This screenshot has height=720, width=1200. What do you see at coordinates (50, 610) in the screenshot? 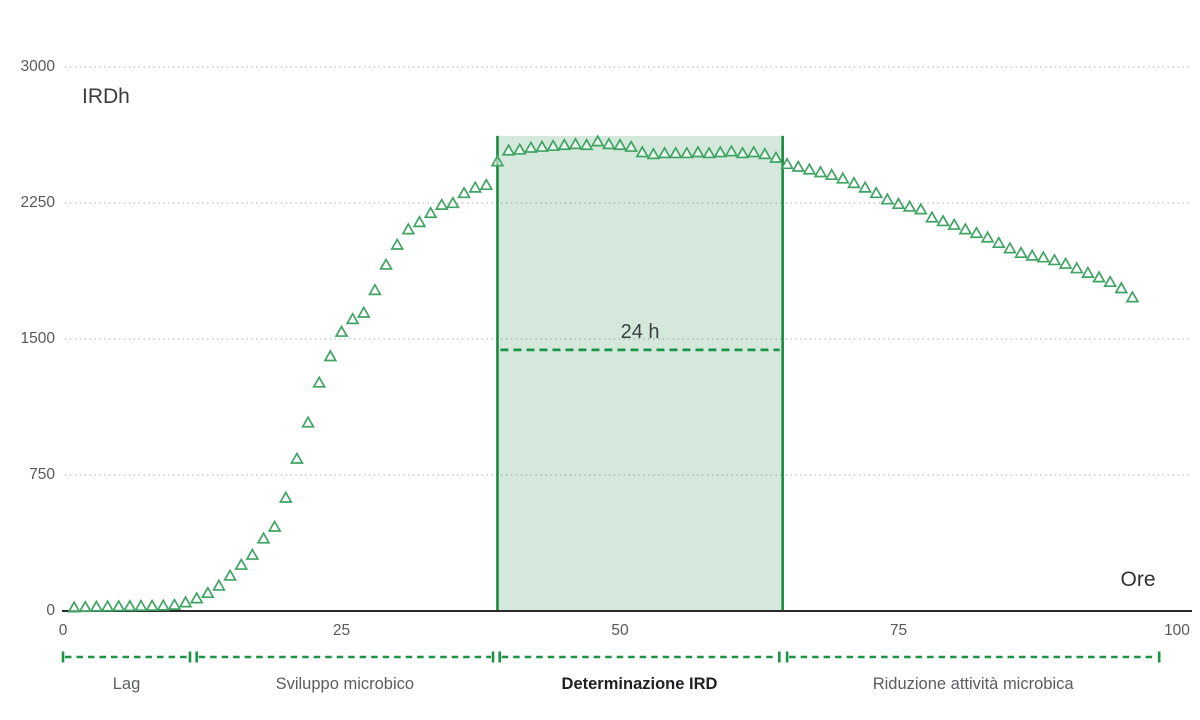
I see `y-tick-label: 0` at bounding box center [50, 610].